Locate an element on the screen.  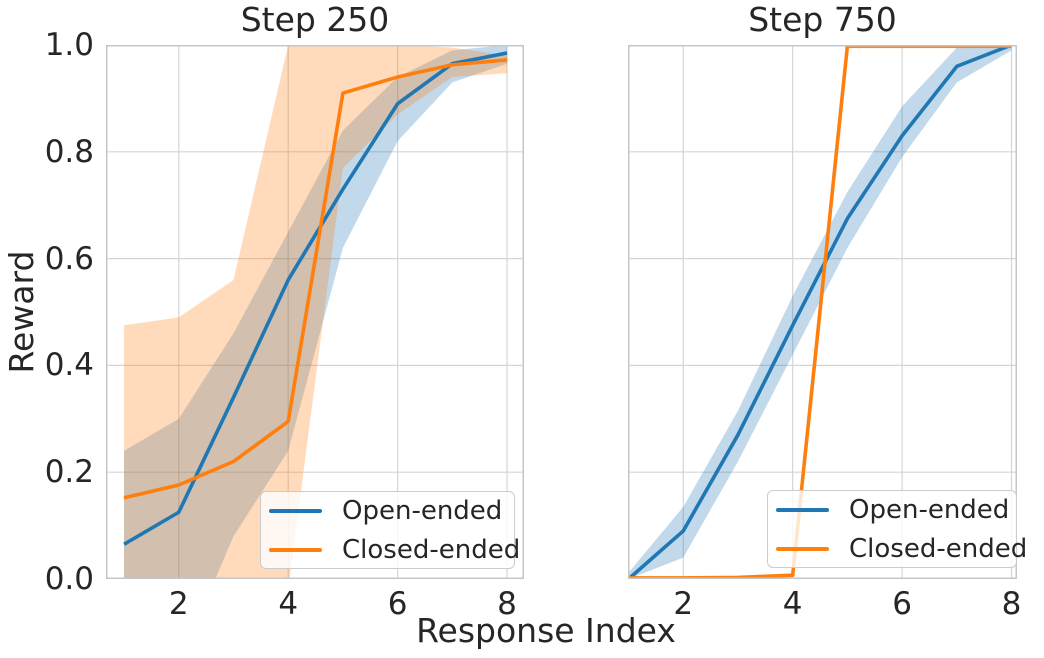
y-tick-label: 0.2 is located at coordinates (69, 472).